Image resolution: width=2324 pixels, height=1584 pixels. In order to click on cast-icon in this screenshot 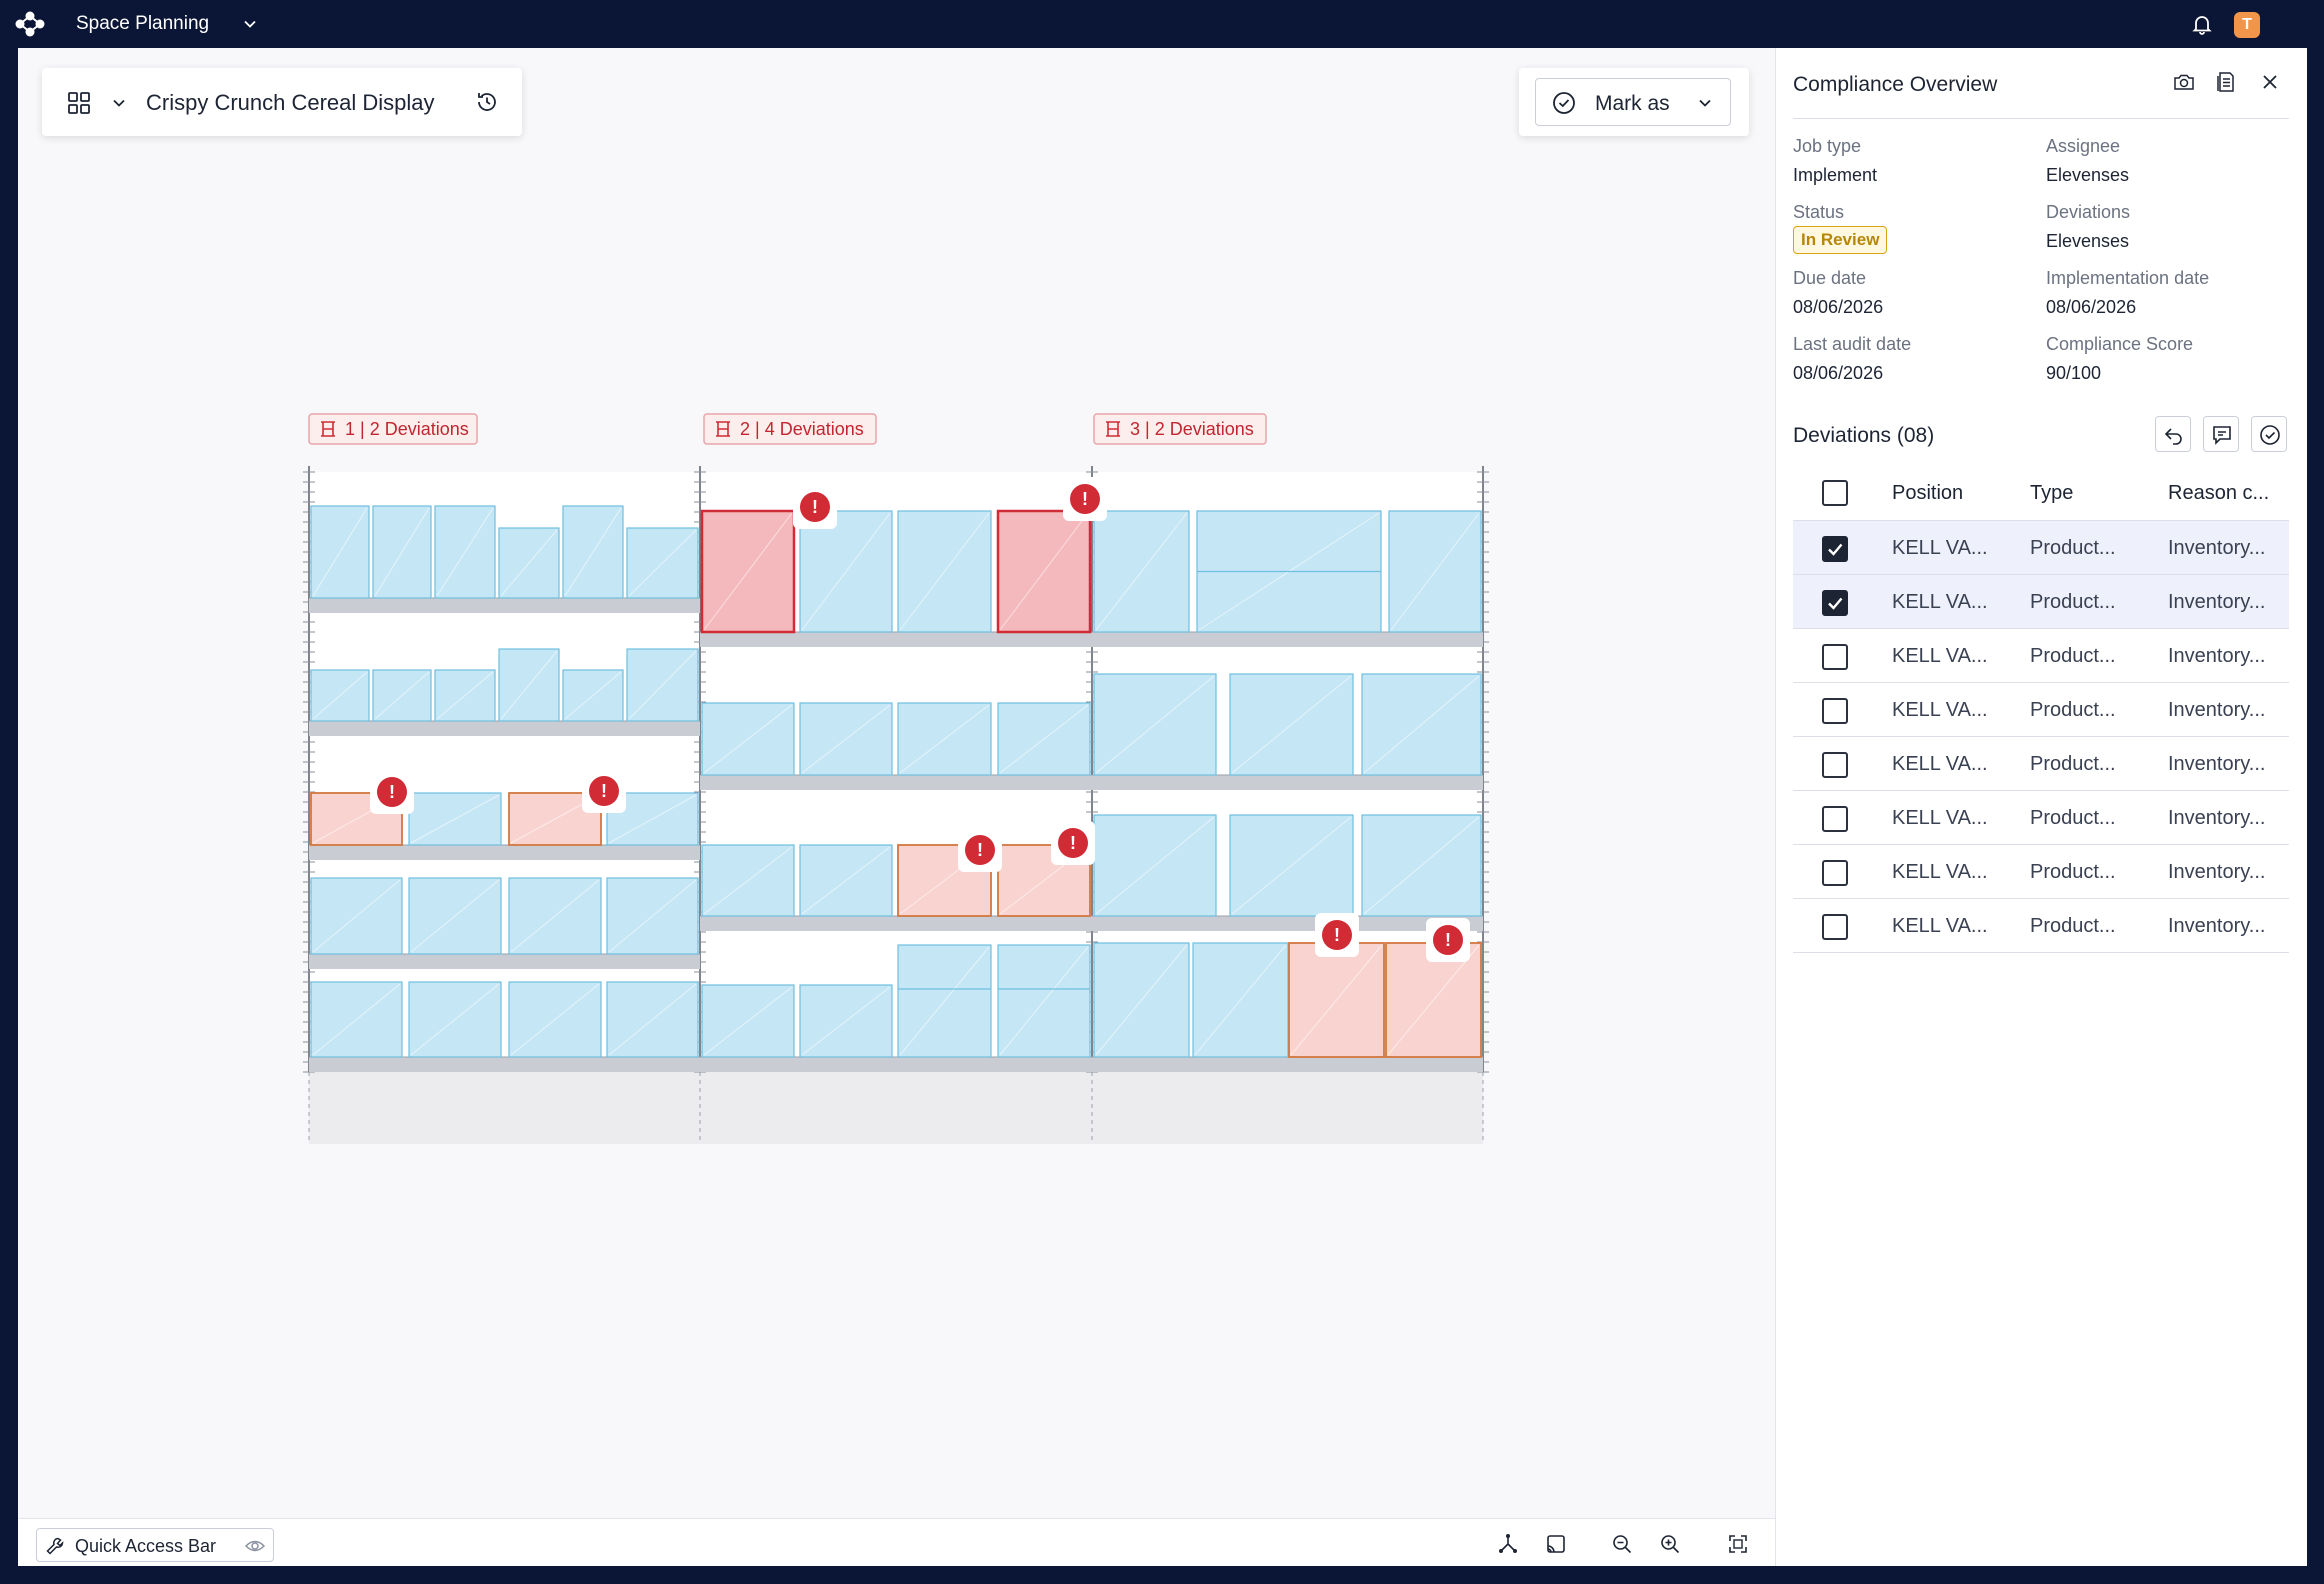, I will do `click(1556, 1544)`.